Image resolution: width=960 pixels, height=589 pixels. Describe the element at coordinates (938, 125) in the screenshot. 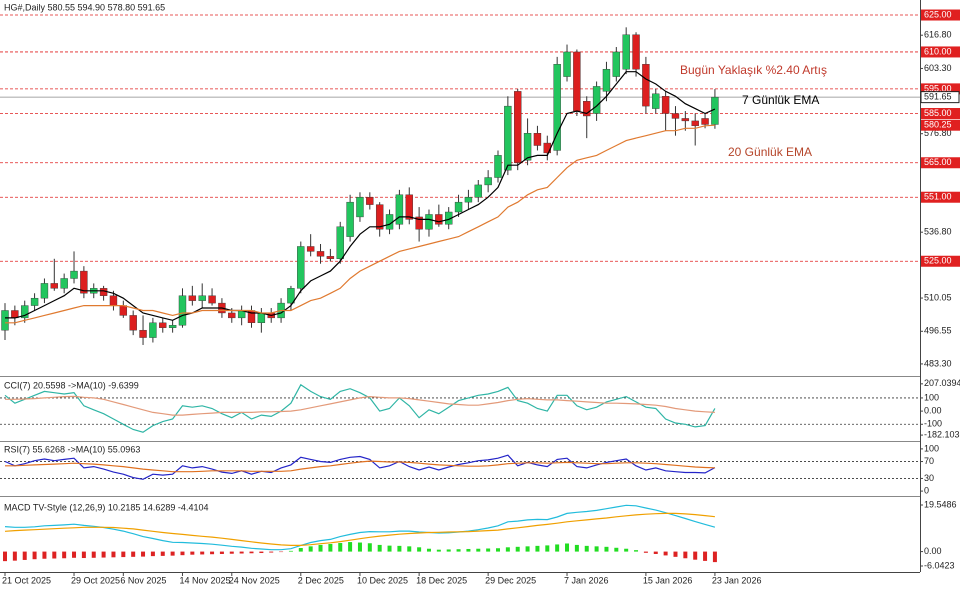

I see `marker-label: 580.25` at that location.